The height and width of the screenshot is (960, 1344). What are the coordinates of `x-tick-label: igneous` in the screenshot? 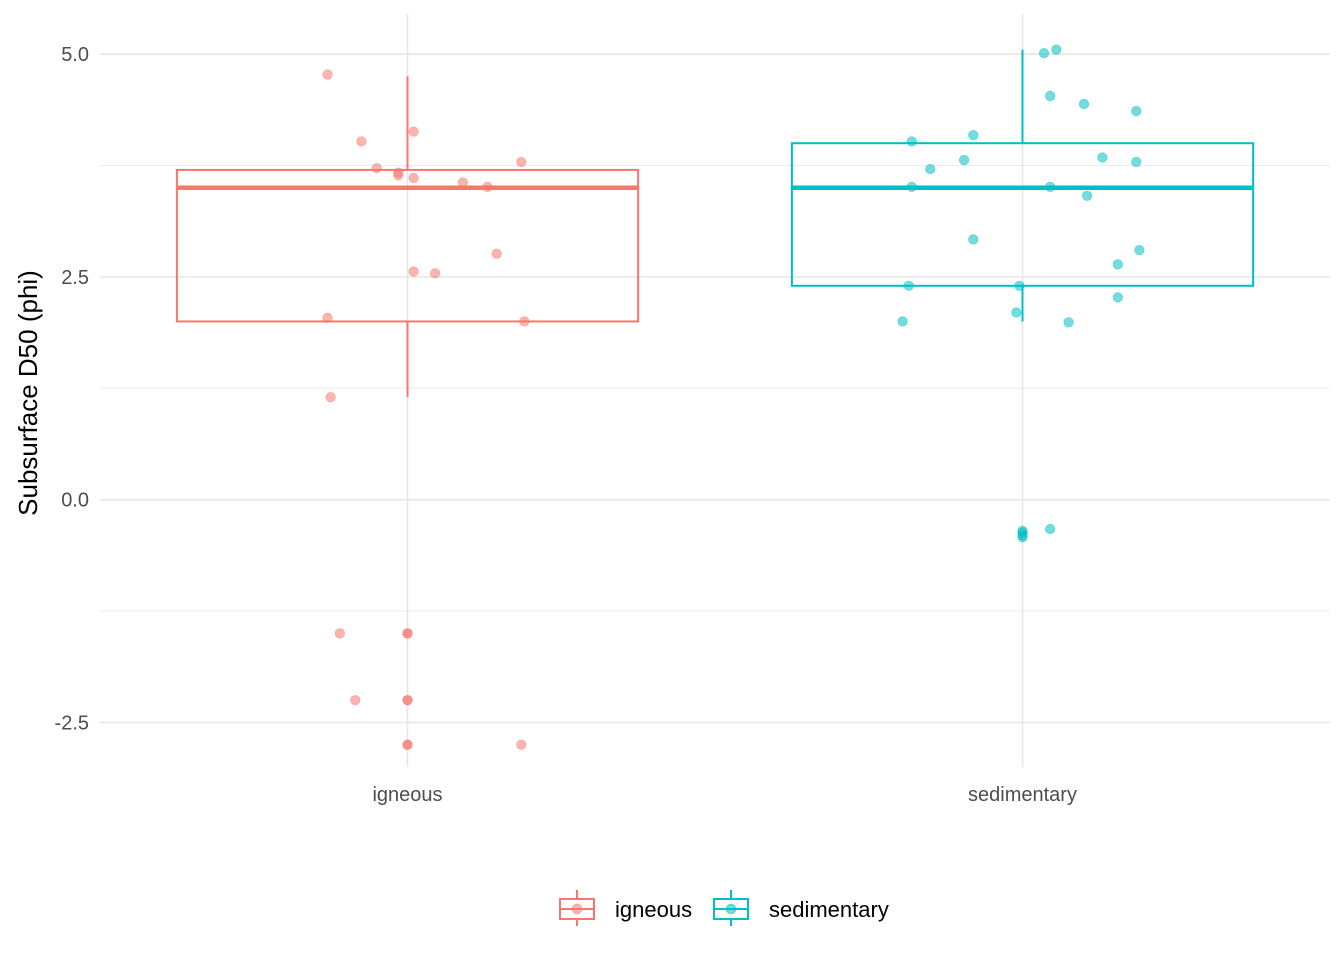 It's located at (407, 795).